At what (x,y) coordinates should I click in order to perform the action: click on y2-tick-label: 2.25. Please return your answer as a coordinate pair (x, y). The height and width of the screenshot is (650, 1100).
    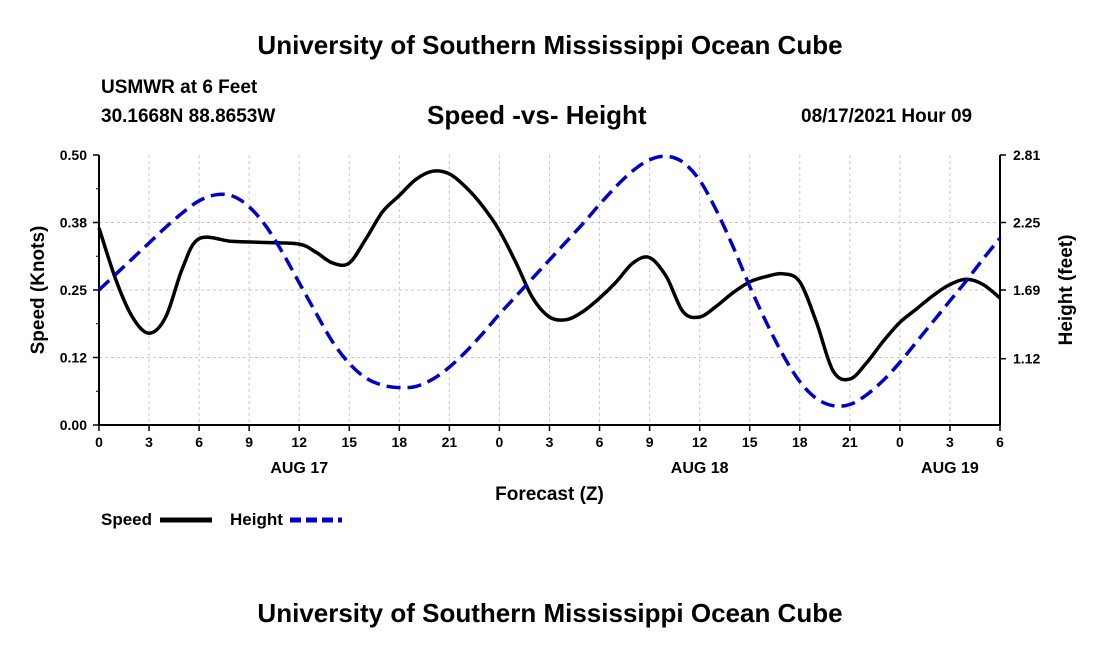
    Looking at the image, I should click on (1026, 223).